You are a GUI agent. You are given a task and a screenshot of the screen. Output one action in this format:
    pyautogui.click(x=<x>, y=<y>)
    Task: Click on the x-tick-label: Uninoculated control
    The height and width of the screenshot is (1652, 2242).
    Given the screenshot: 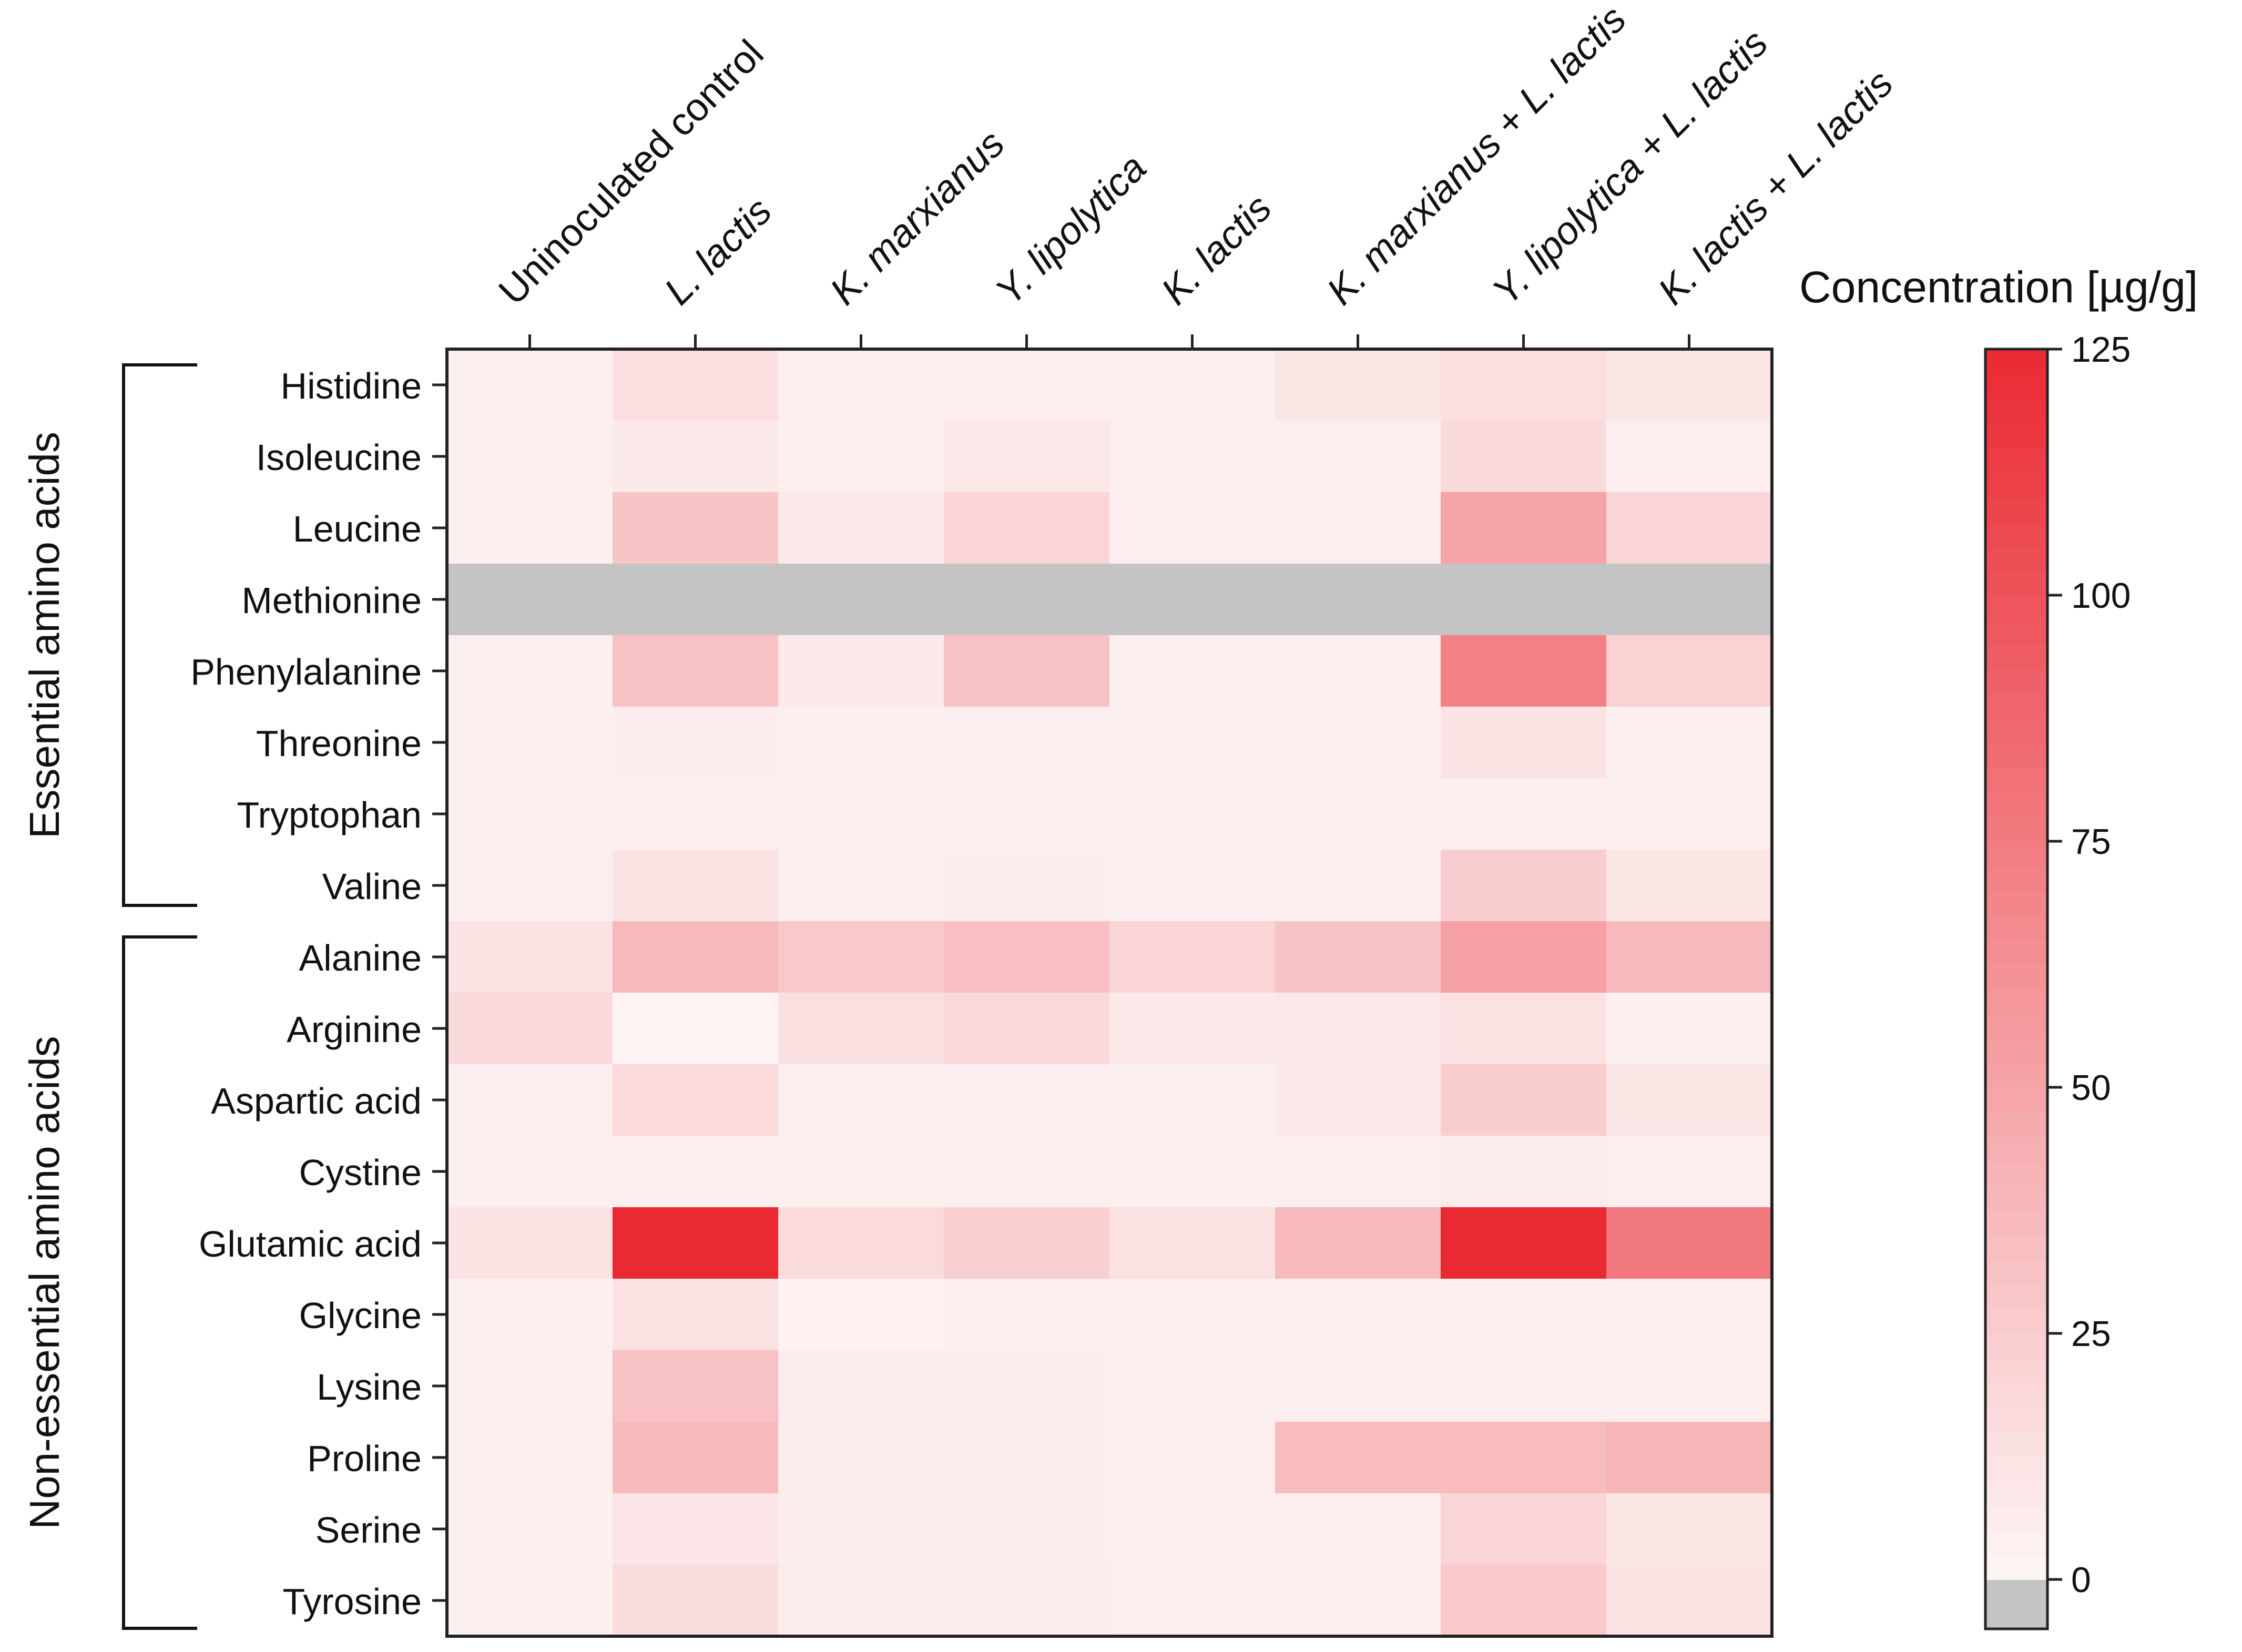 What is the action you would take?
    pyautogui.click(x=631, y=172)
    